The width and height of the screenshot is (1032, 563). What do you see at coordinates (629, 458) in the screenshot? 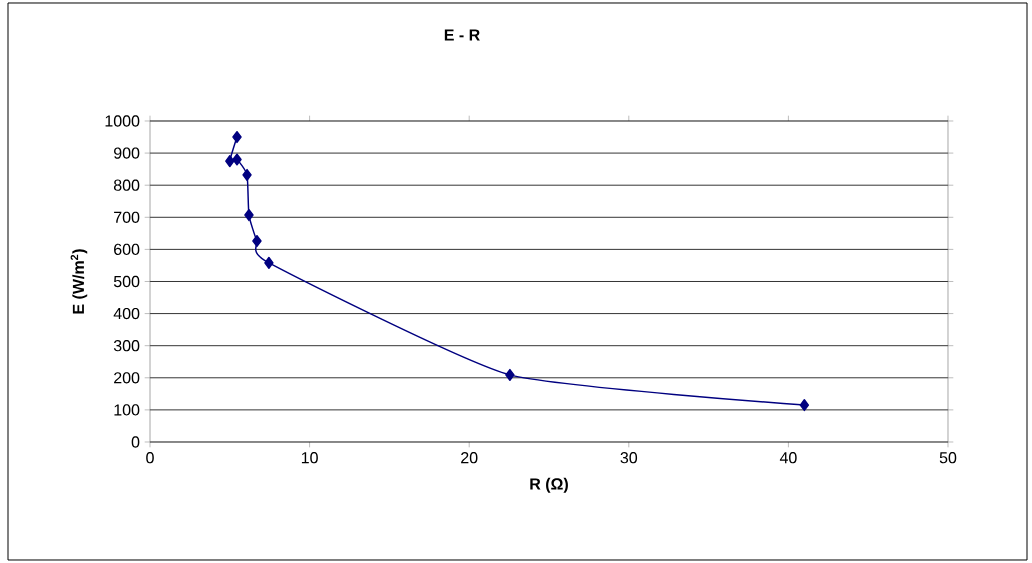
I see `x-tick-label: 30` at bounding box center [629, 458].